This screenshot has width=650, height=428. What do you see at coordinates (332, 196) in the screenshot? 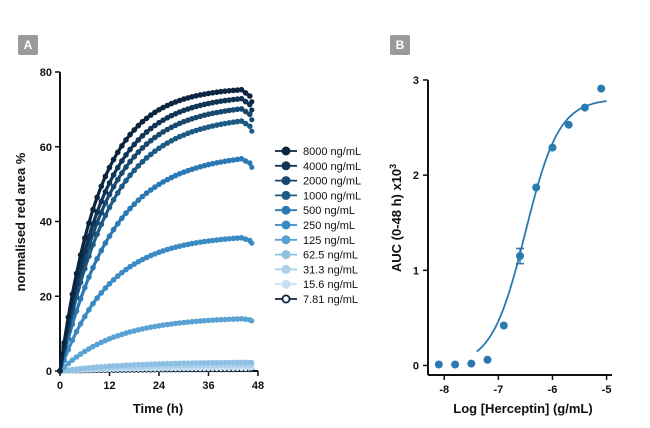
I see `legend-label: 1000 ng/mL` at bounding box center [332, 196].